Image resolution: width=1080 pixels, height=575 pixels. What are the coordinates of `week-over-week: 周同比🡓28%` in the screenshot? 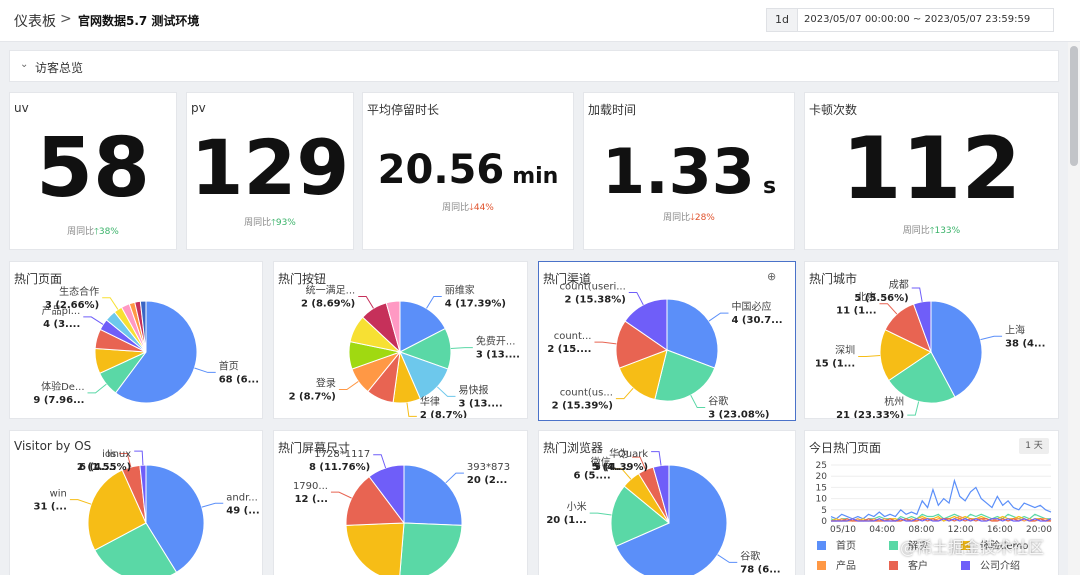 It's located at (689, 218).